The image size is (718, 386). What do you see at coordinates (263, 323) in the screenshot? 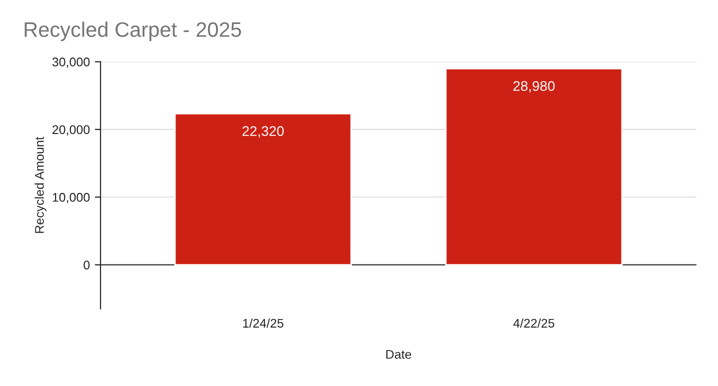
I see `x-tick-label: 1/24/25` at bounding box center [263, 323].